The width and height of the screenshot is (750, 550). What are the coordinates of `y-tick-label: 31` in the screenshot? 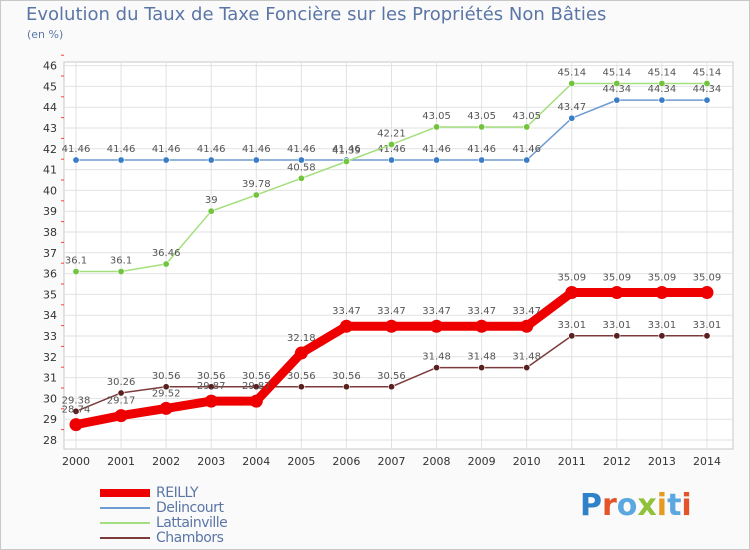 It's located at (50, 378).